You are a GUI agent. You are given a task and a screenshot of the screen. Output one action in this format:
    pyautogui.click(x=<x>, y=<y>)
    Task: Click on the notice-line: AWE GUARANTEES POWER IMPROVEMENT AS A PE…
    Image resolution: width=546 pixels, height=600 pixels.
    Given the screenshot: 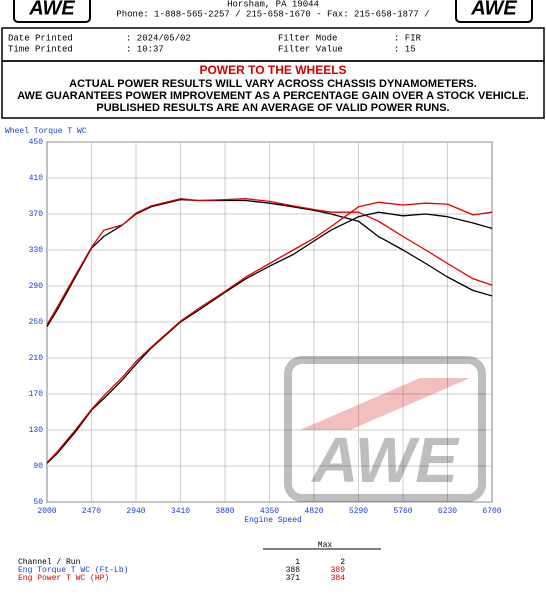 What is the action you would take?
    pyautogui.click(x=273, y=96)
    